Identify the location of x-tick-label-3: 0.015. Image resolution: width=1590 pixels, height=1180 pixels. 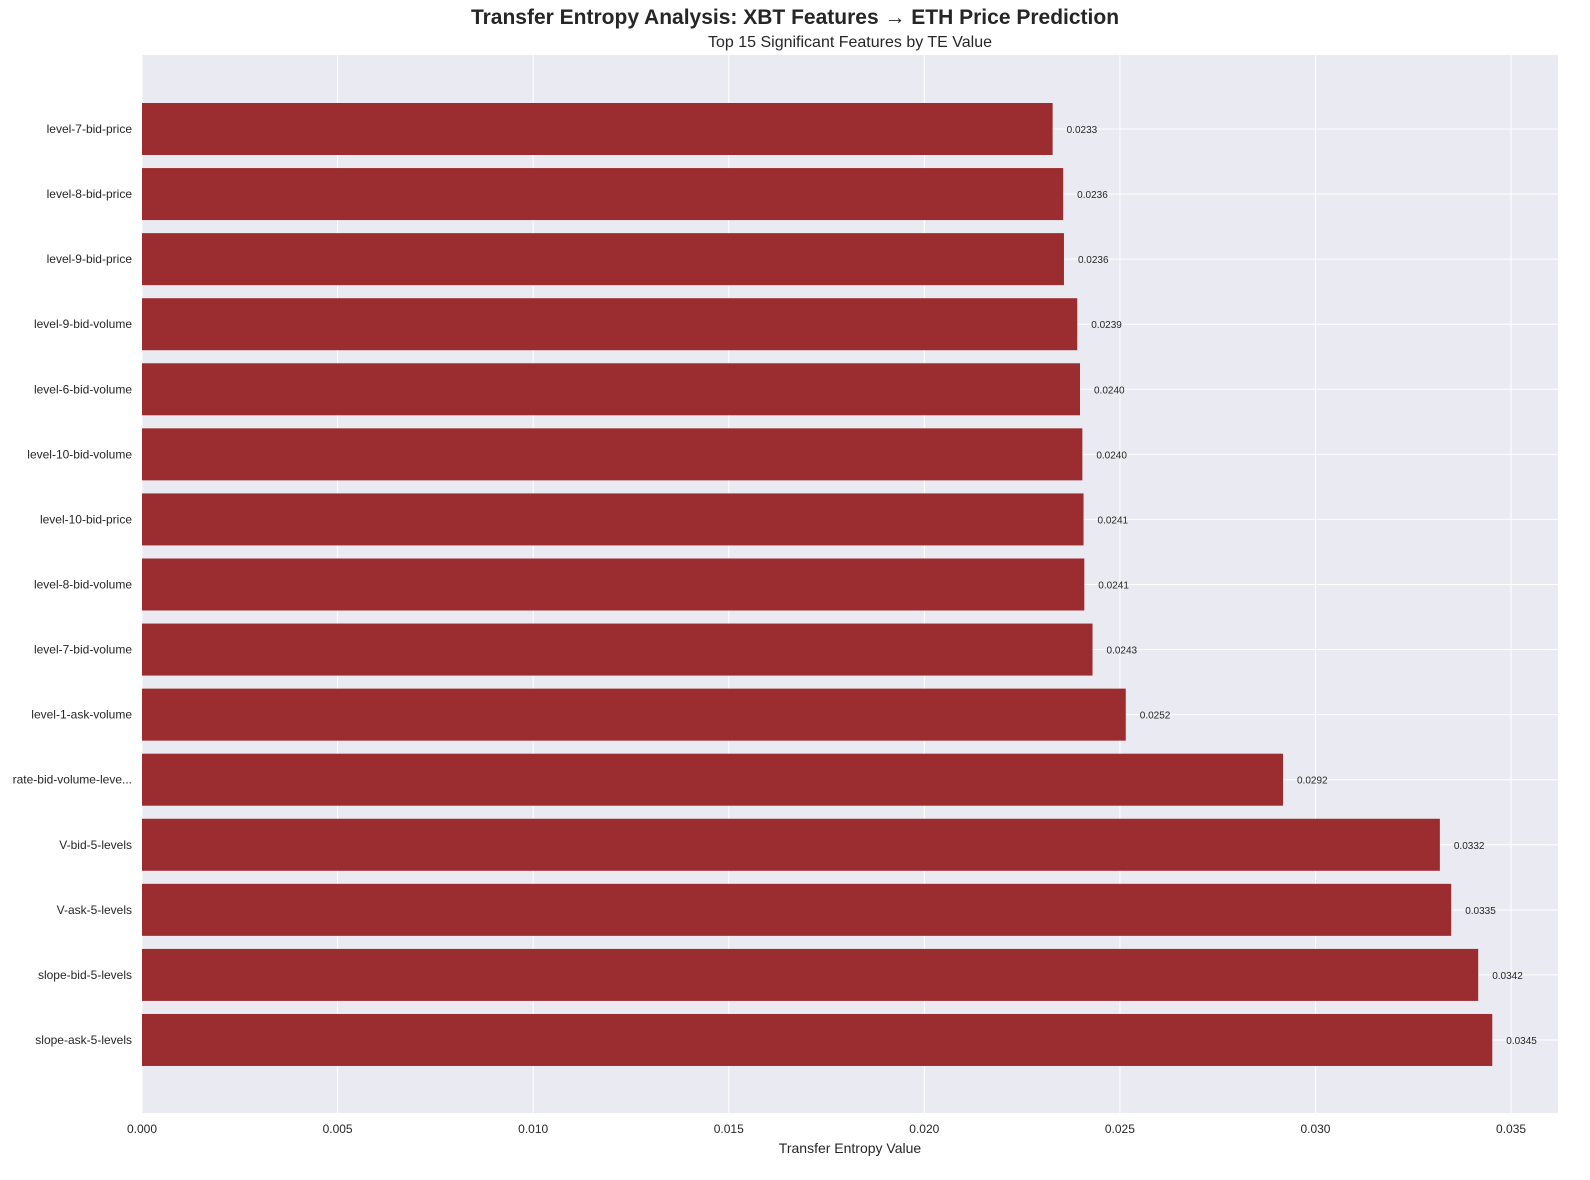
(729, 1129).